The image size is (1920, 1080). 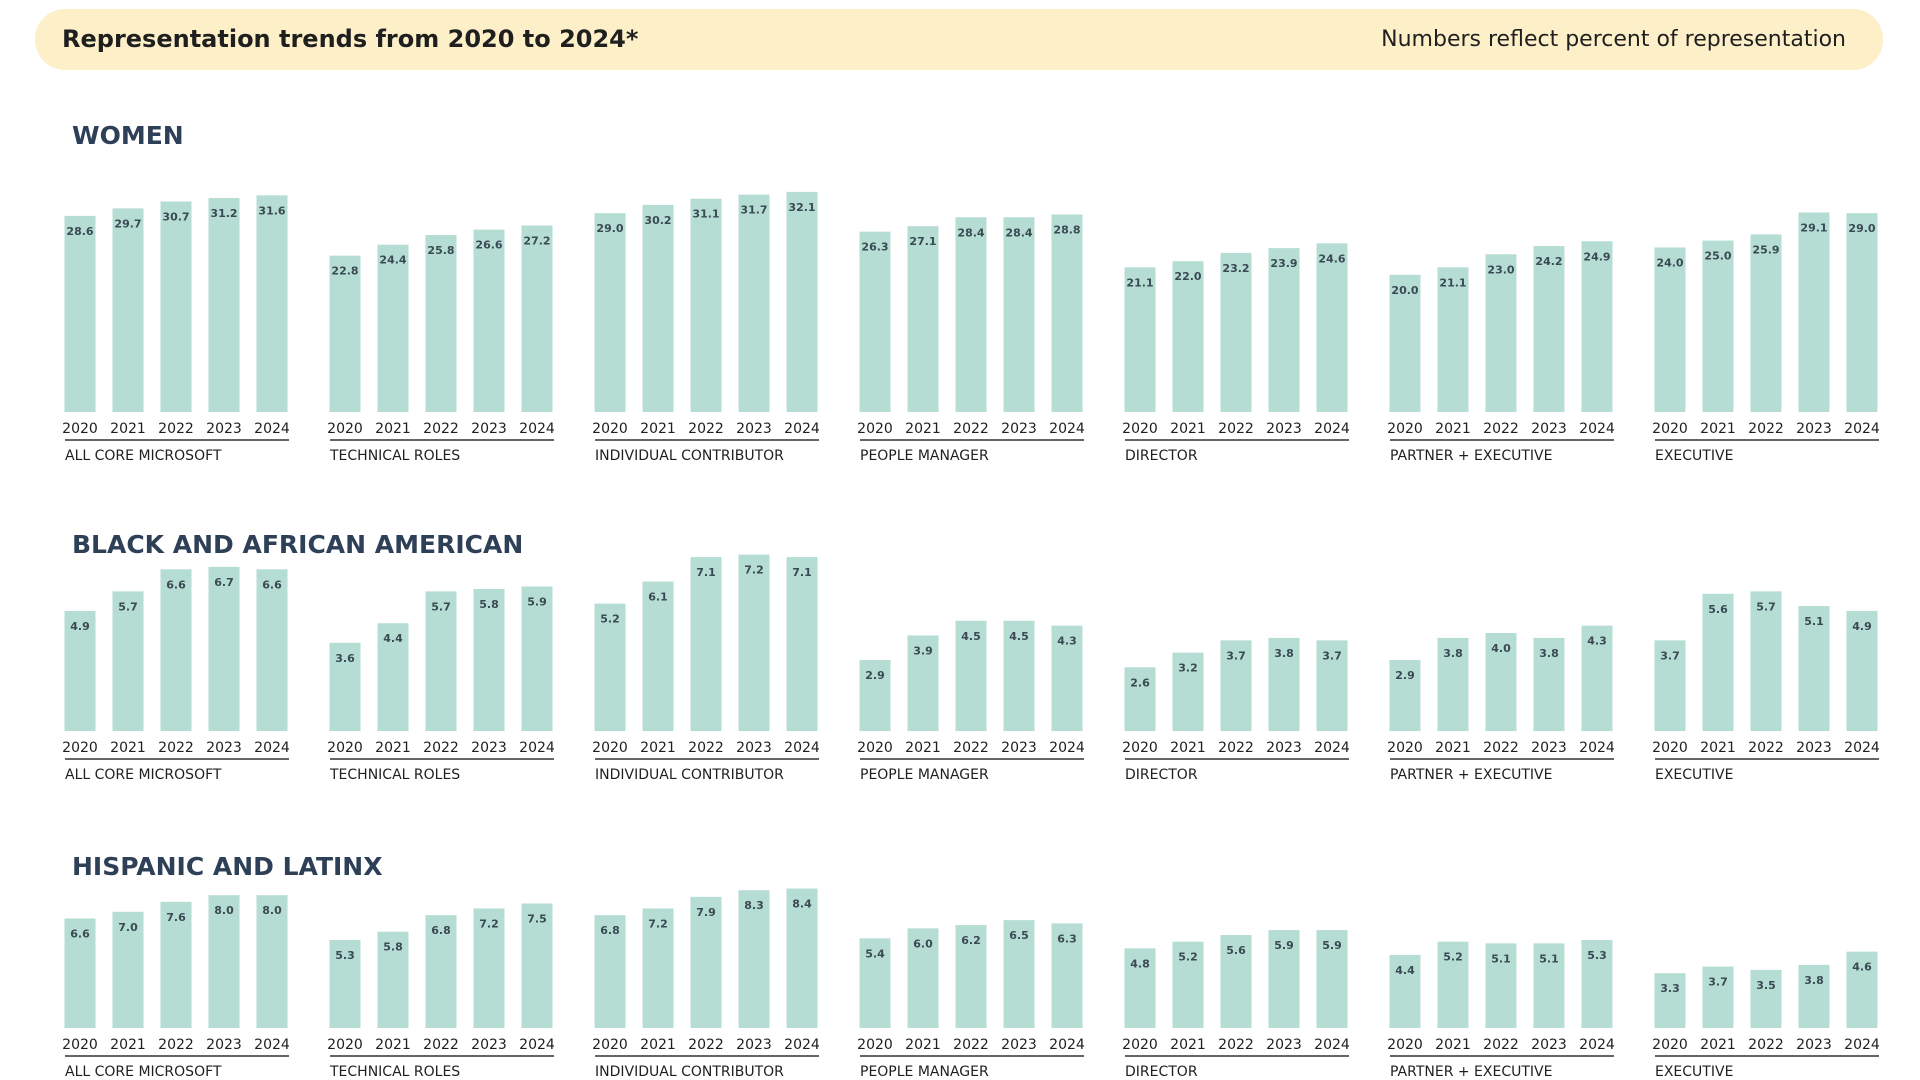 I want to click on value-label: 6.7, so click(x=224, y=582).